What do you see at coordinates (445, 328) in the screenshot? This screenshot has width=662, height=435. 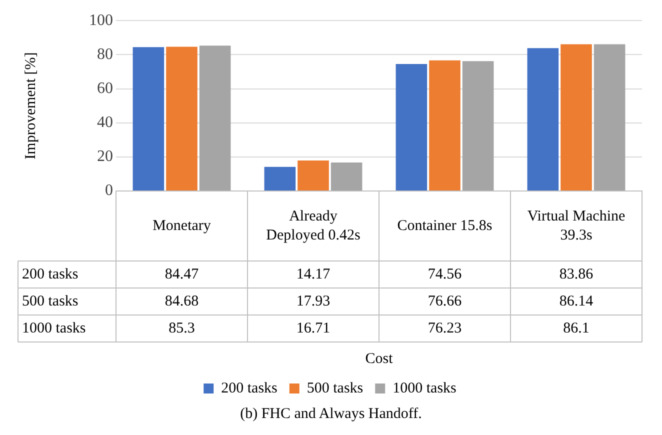 I see `data-label: 76.23` at bounding box center [445, 328].